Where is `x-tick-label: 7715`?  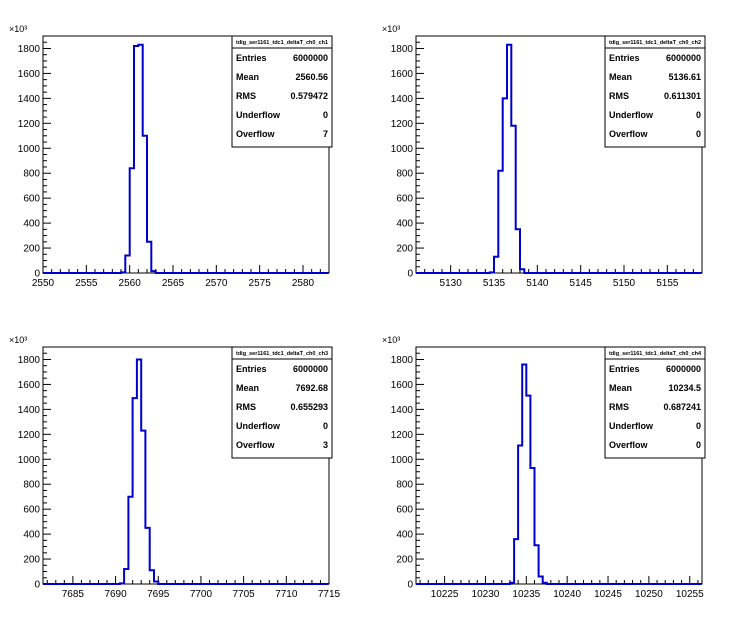 x-tick-label: 7715 is located at coordinates (329, 594).